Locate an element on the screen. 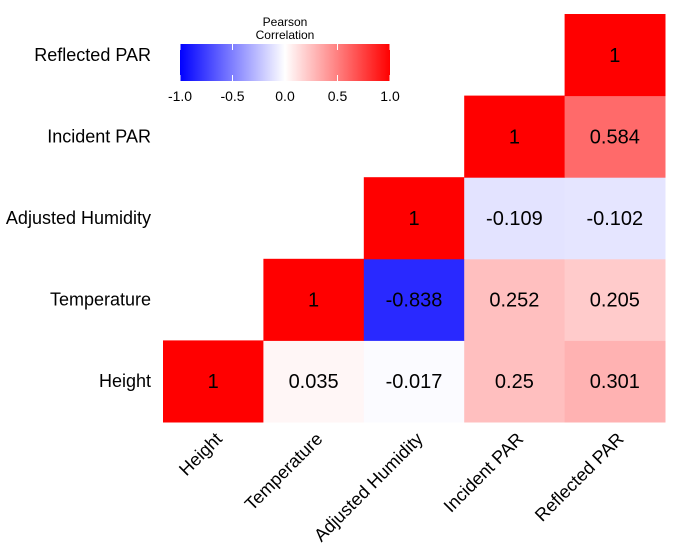 The width and height of the screenshot is (681, 552). heatmap-cell-incident-par-temperature is located at coordinates (515, 299).